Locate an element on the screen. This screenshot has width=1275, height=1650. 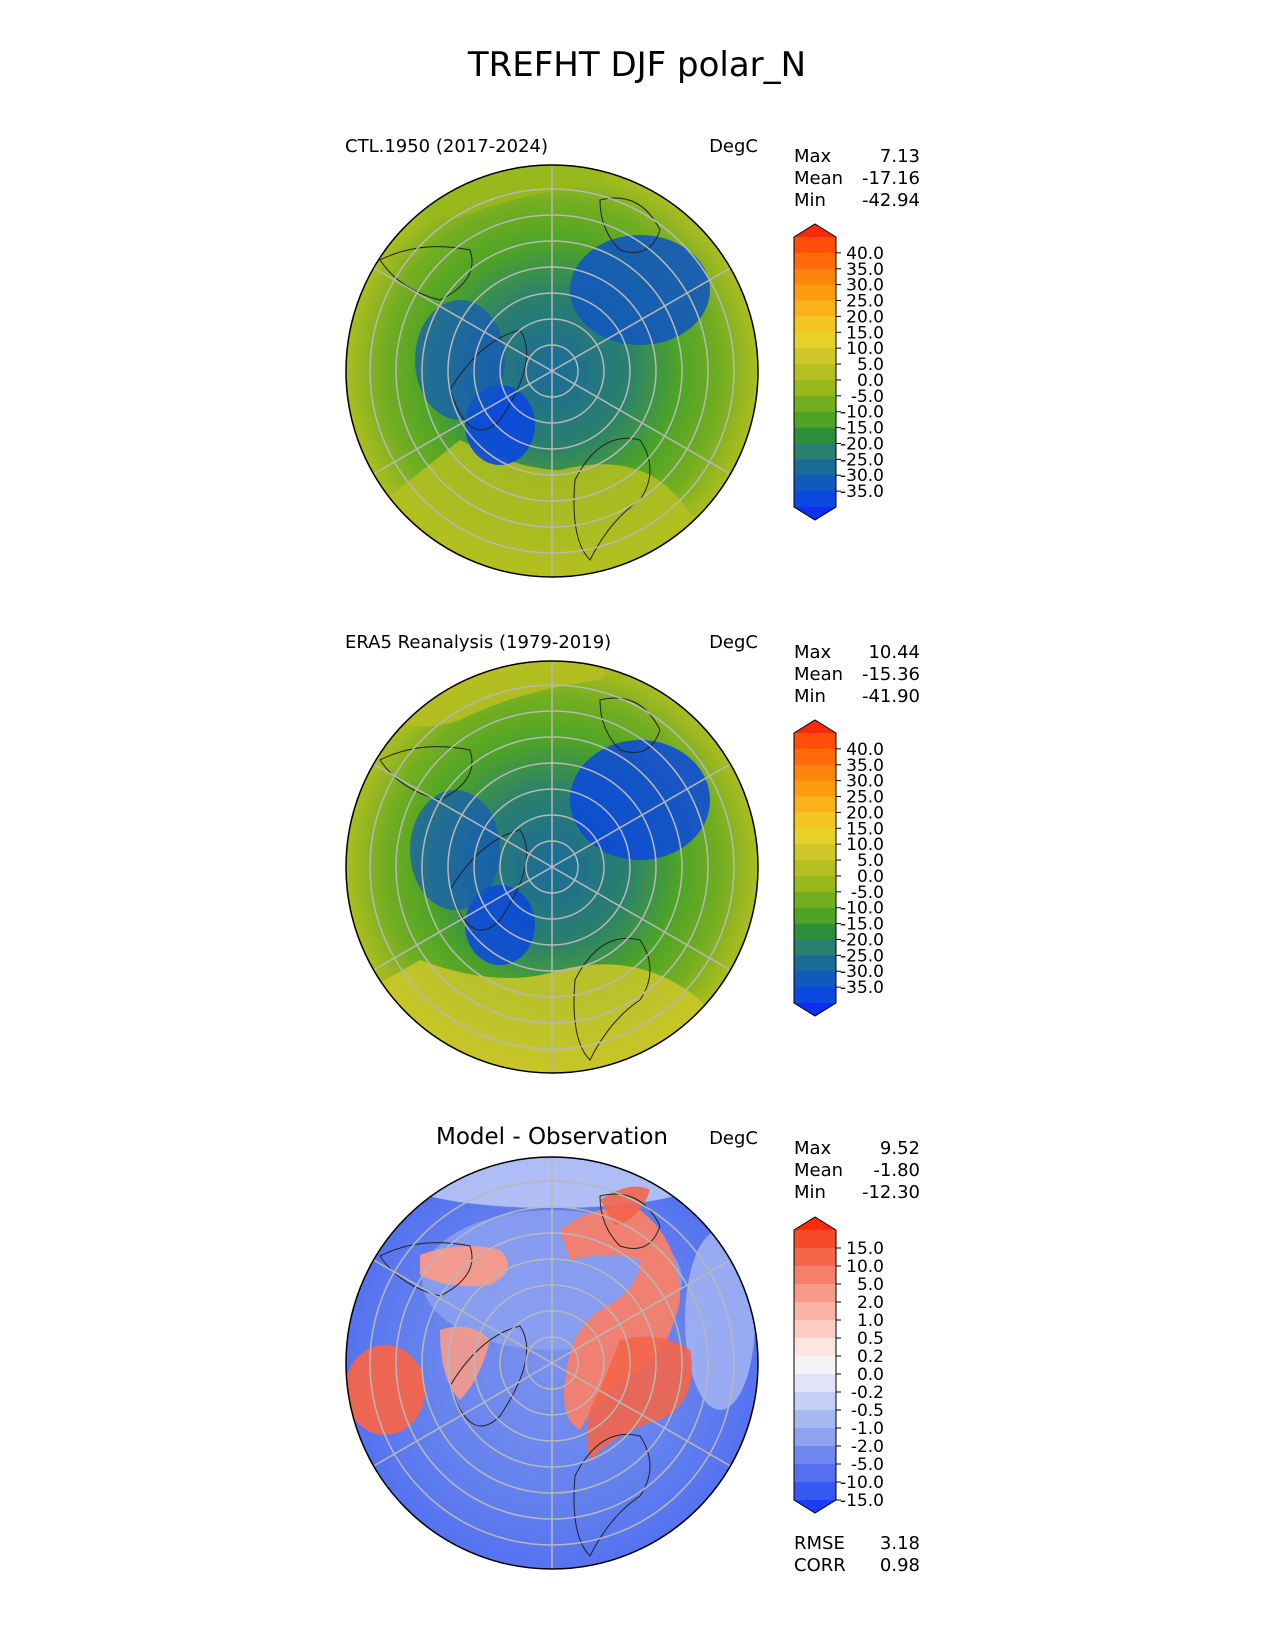
stat-value: 10.44 is located at coordinates (894, 652).